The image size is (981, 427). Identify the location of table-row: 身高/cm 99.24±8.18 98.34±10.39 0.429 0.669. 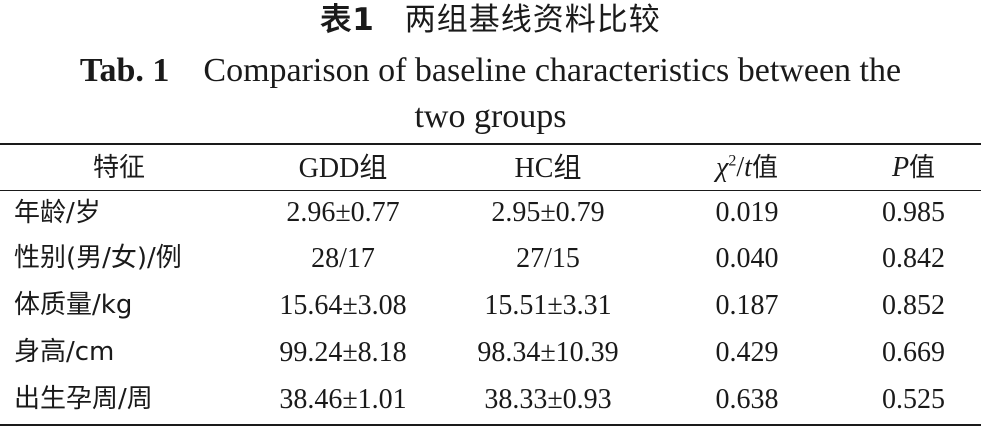
(490, 352).